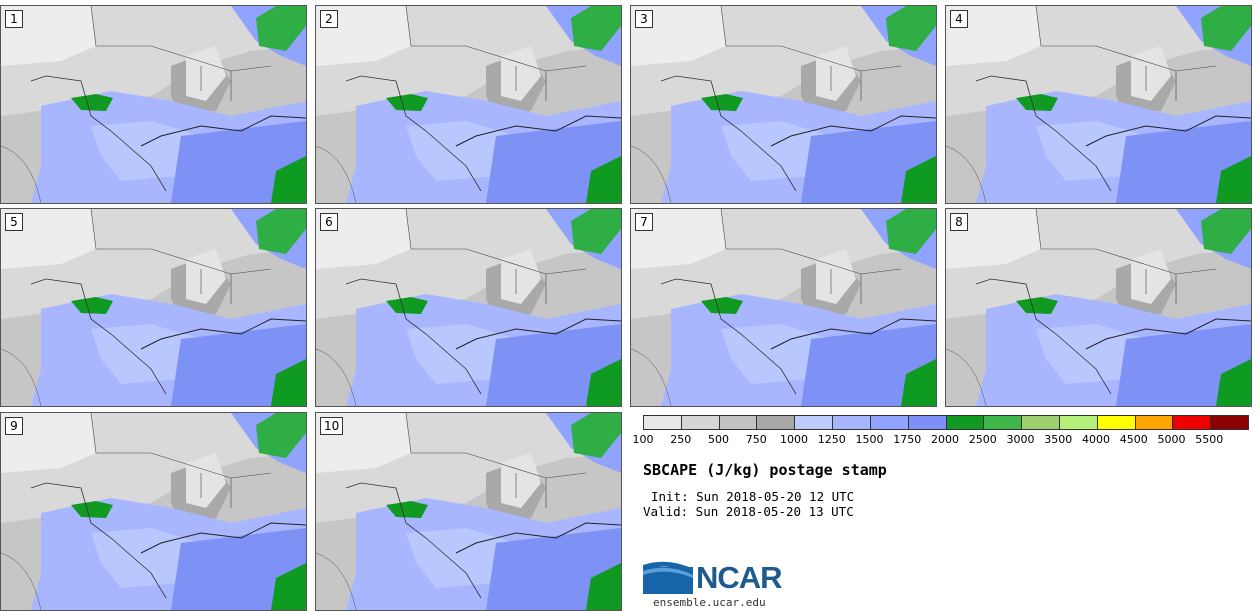 Image resolution: width=1260 pixels, height=611 pixels. Describe the element at coordinates (1058, 439) in the screenshot. I see `colorbar-tick-label: 3500` at that location.